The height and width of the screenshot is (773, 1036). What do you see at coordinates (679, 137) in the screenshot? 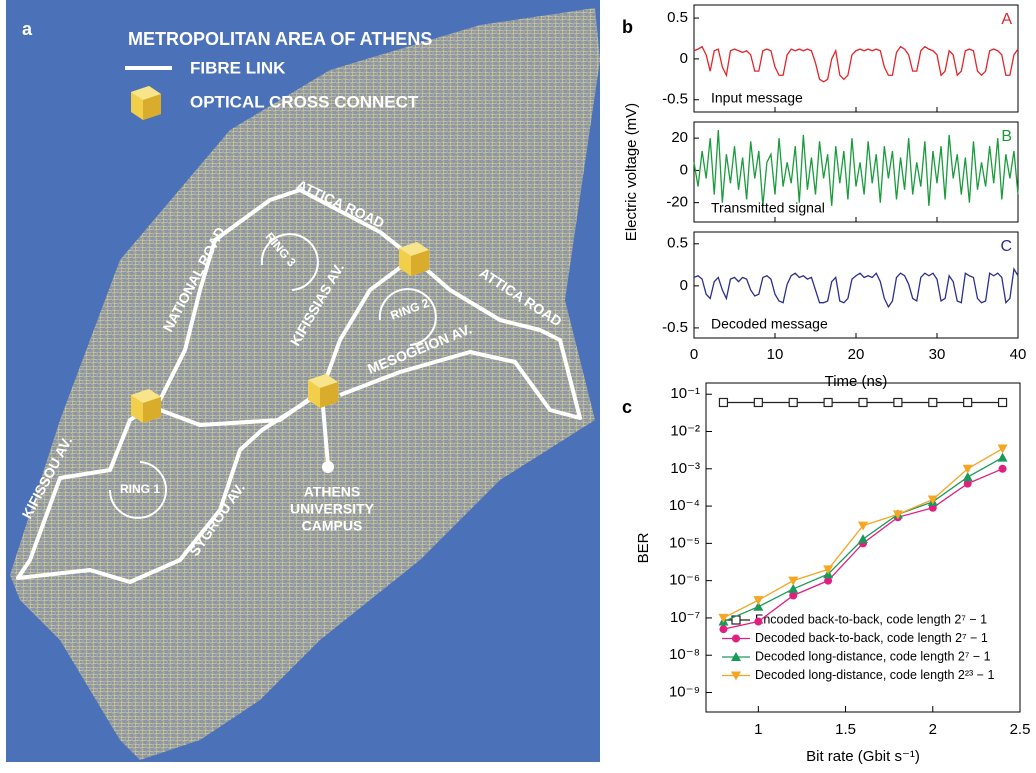
I see `y-tick-label: 20` at bounding box center [679, 137].